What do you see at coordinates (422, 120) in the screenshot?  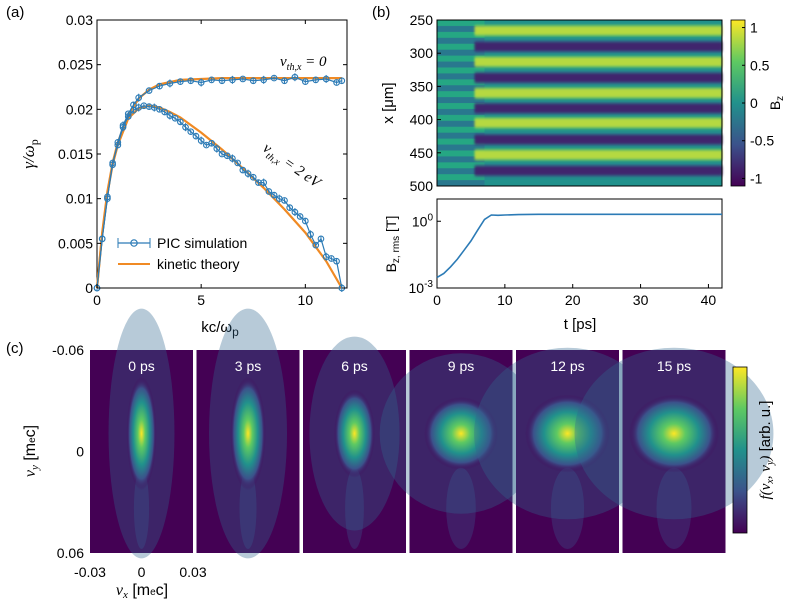 I see `panel-b-ytick-label: 400` at bounding box center [422, 120].